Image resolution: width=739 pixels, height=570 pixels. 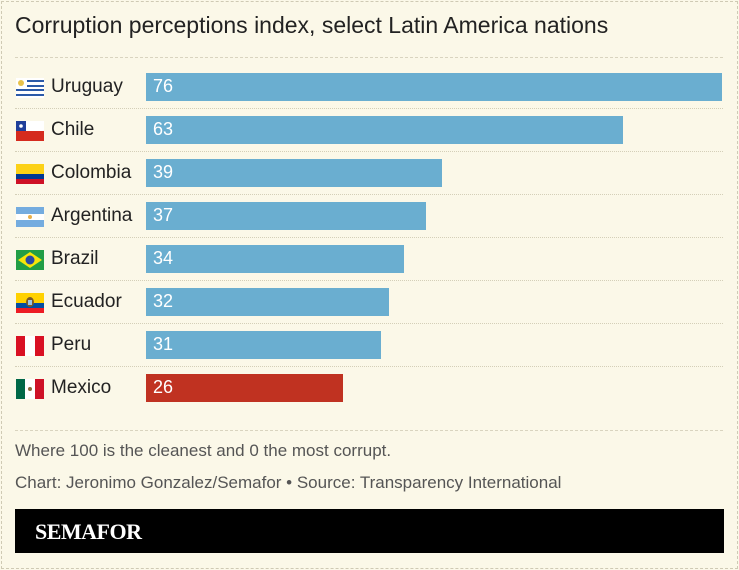 I want to click on category-label: Chile, so click(x=73, y=129).